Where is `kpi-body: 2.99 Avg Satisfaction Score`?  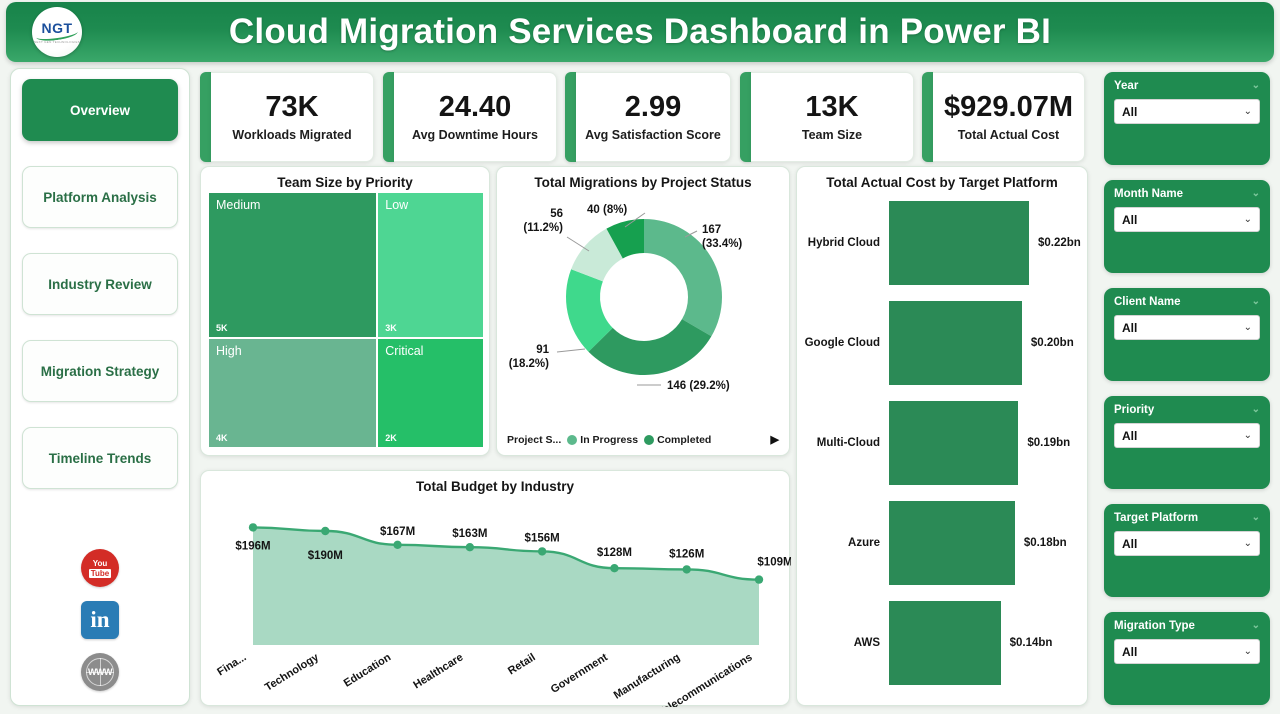
kpi-body: 2.99 Avg Satisfaction Score is located at coordinates (653, 117).